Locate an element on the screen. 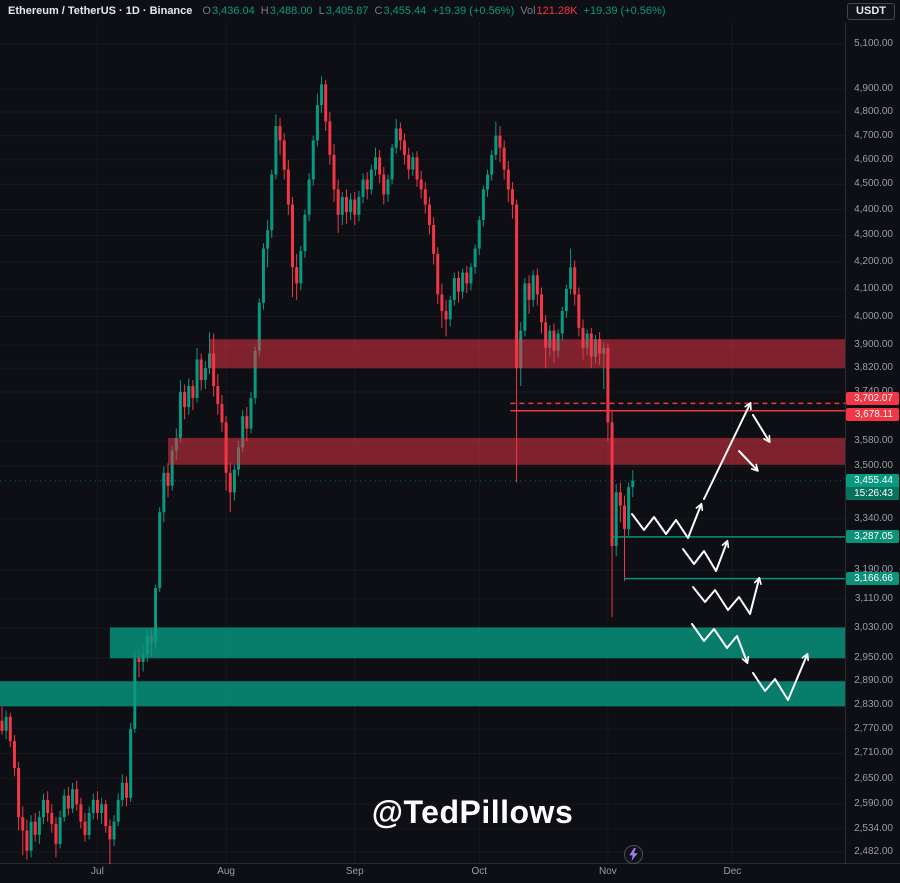  boost-icon is located at coordinates (633, 854).